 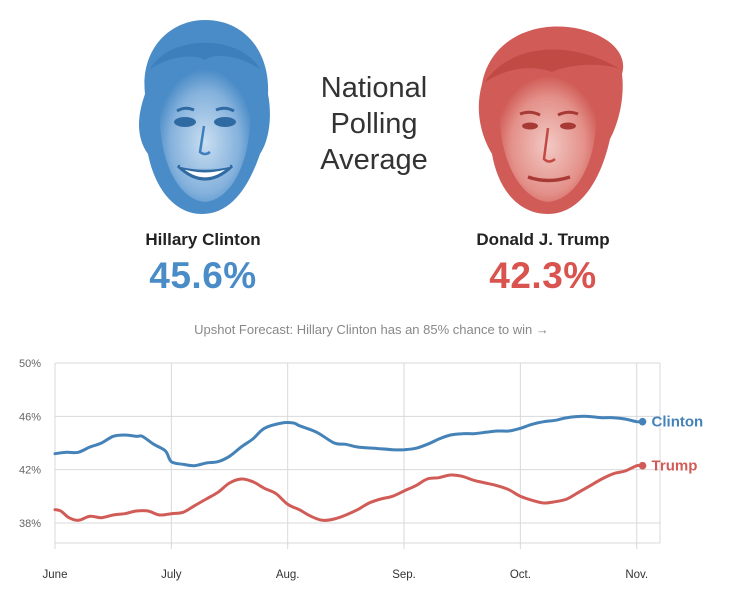 I want to click on y-tick-label: 50%, so click(x=30, y=364).